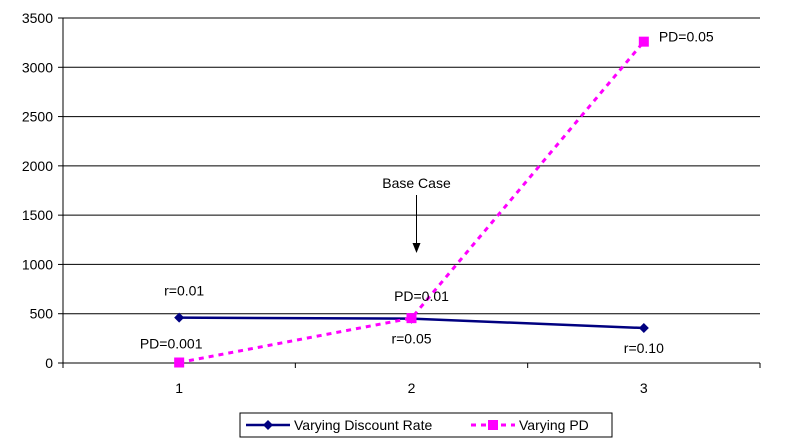  Describe the element at coordinates (416, 214) in the screenshot. I see `annotations: Base Case` at that location.